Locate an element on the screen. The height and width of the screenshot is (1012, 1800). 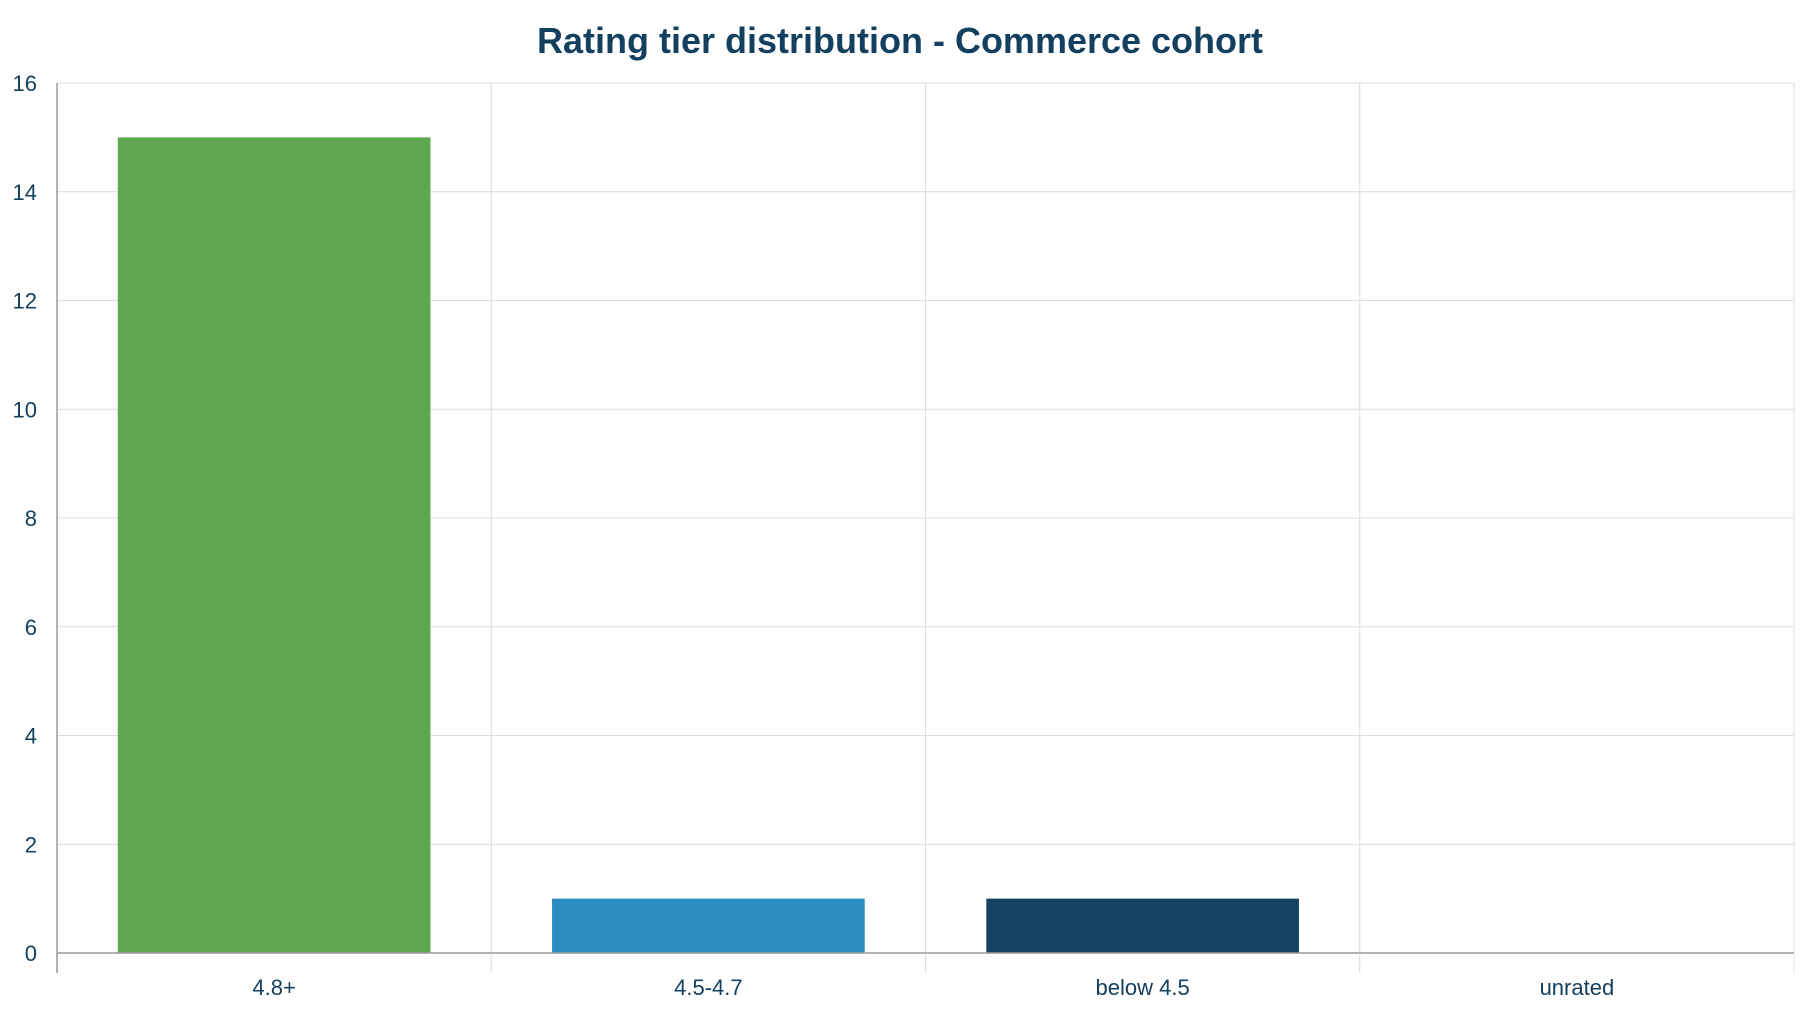
x-tick-label: 4.8+ is located at coordinates (273, 987).